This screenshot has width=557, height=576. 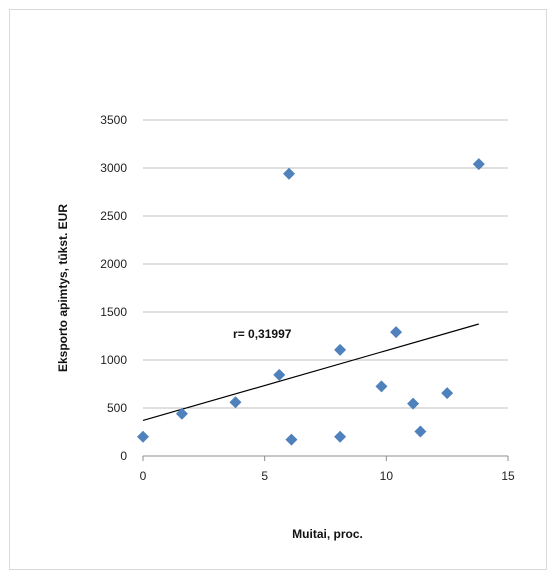 I want to click on x-tick-label: 0, so click(x=143, y=476).